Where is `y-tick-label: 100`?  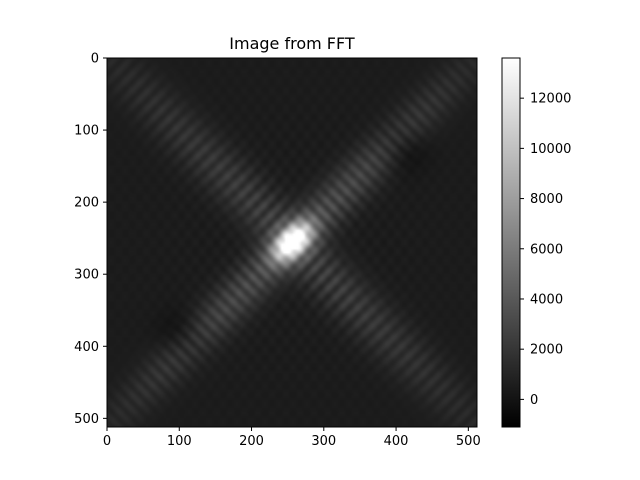 y-tick-label: 100 is located at coordinates (86, 131).